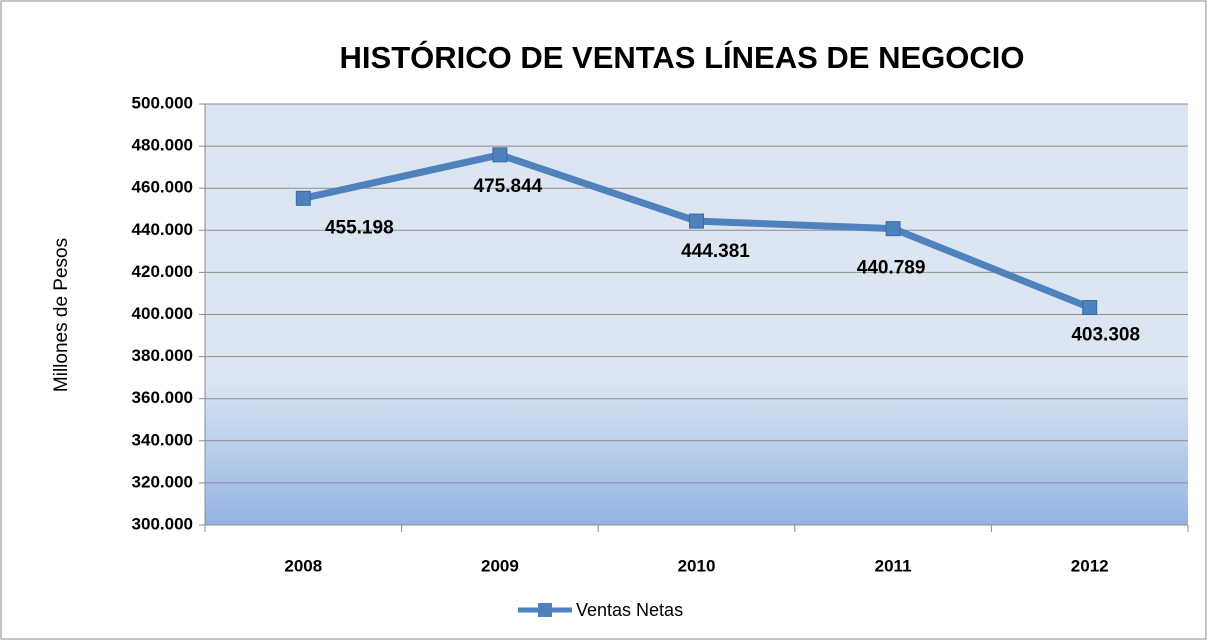  What do you see at coordinates (545, 610) in the screenshot?
I see `legend-marker` at bounding box center [545, 610].